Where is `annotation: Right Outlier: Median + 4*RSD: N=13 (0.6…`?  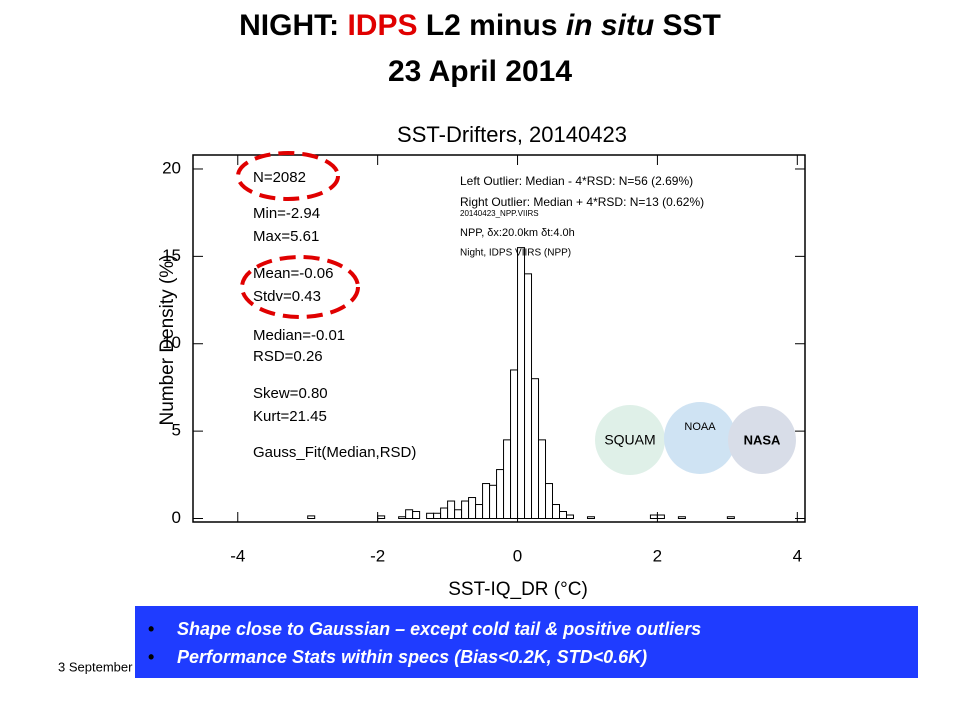 annotation: Right Outlier: Median + 4*RSD: N=13 (0.6… is located at coordinates (582, 202).